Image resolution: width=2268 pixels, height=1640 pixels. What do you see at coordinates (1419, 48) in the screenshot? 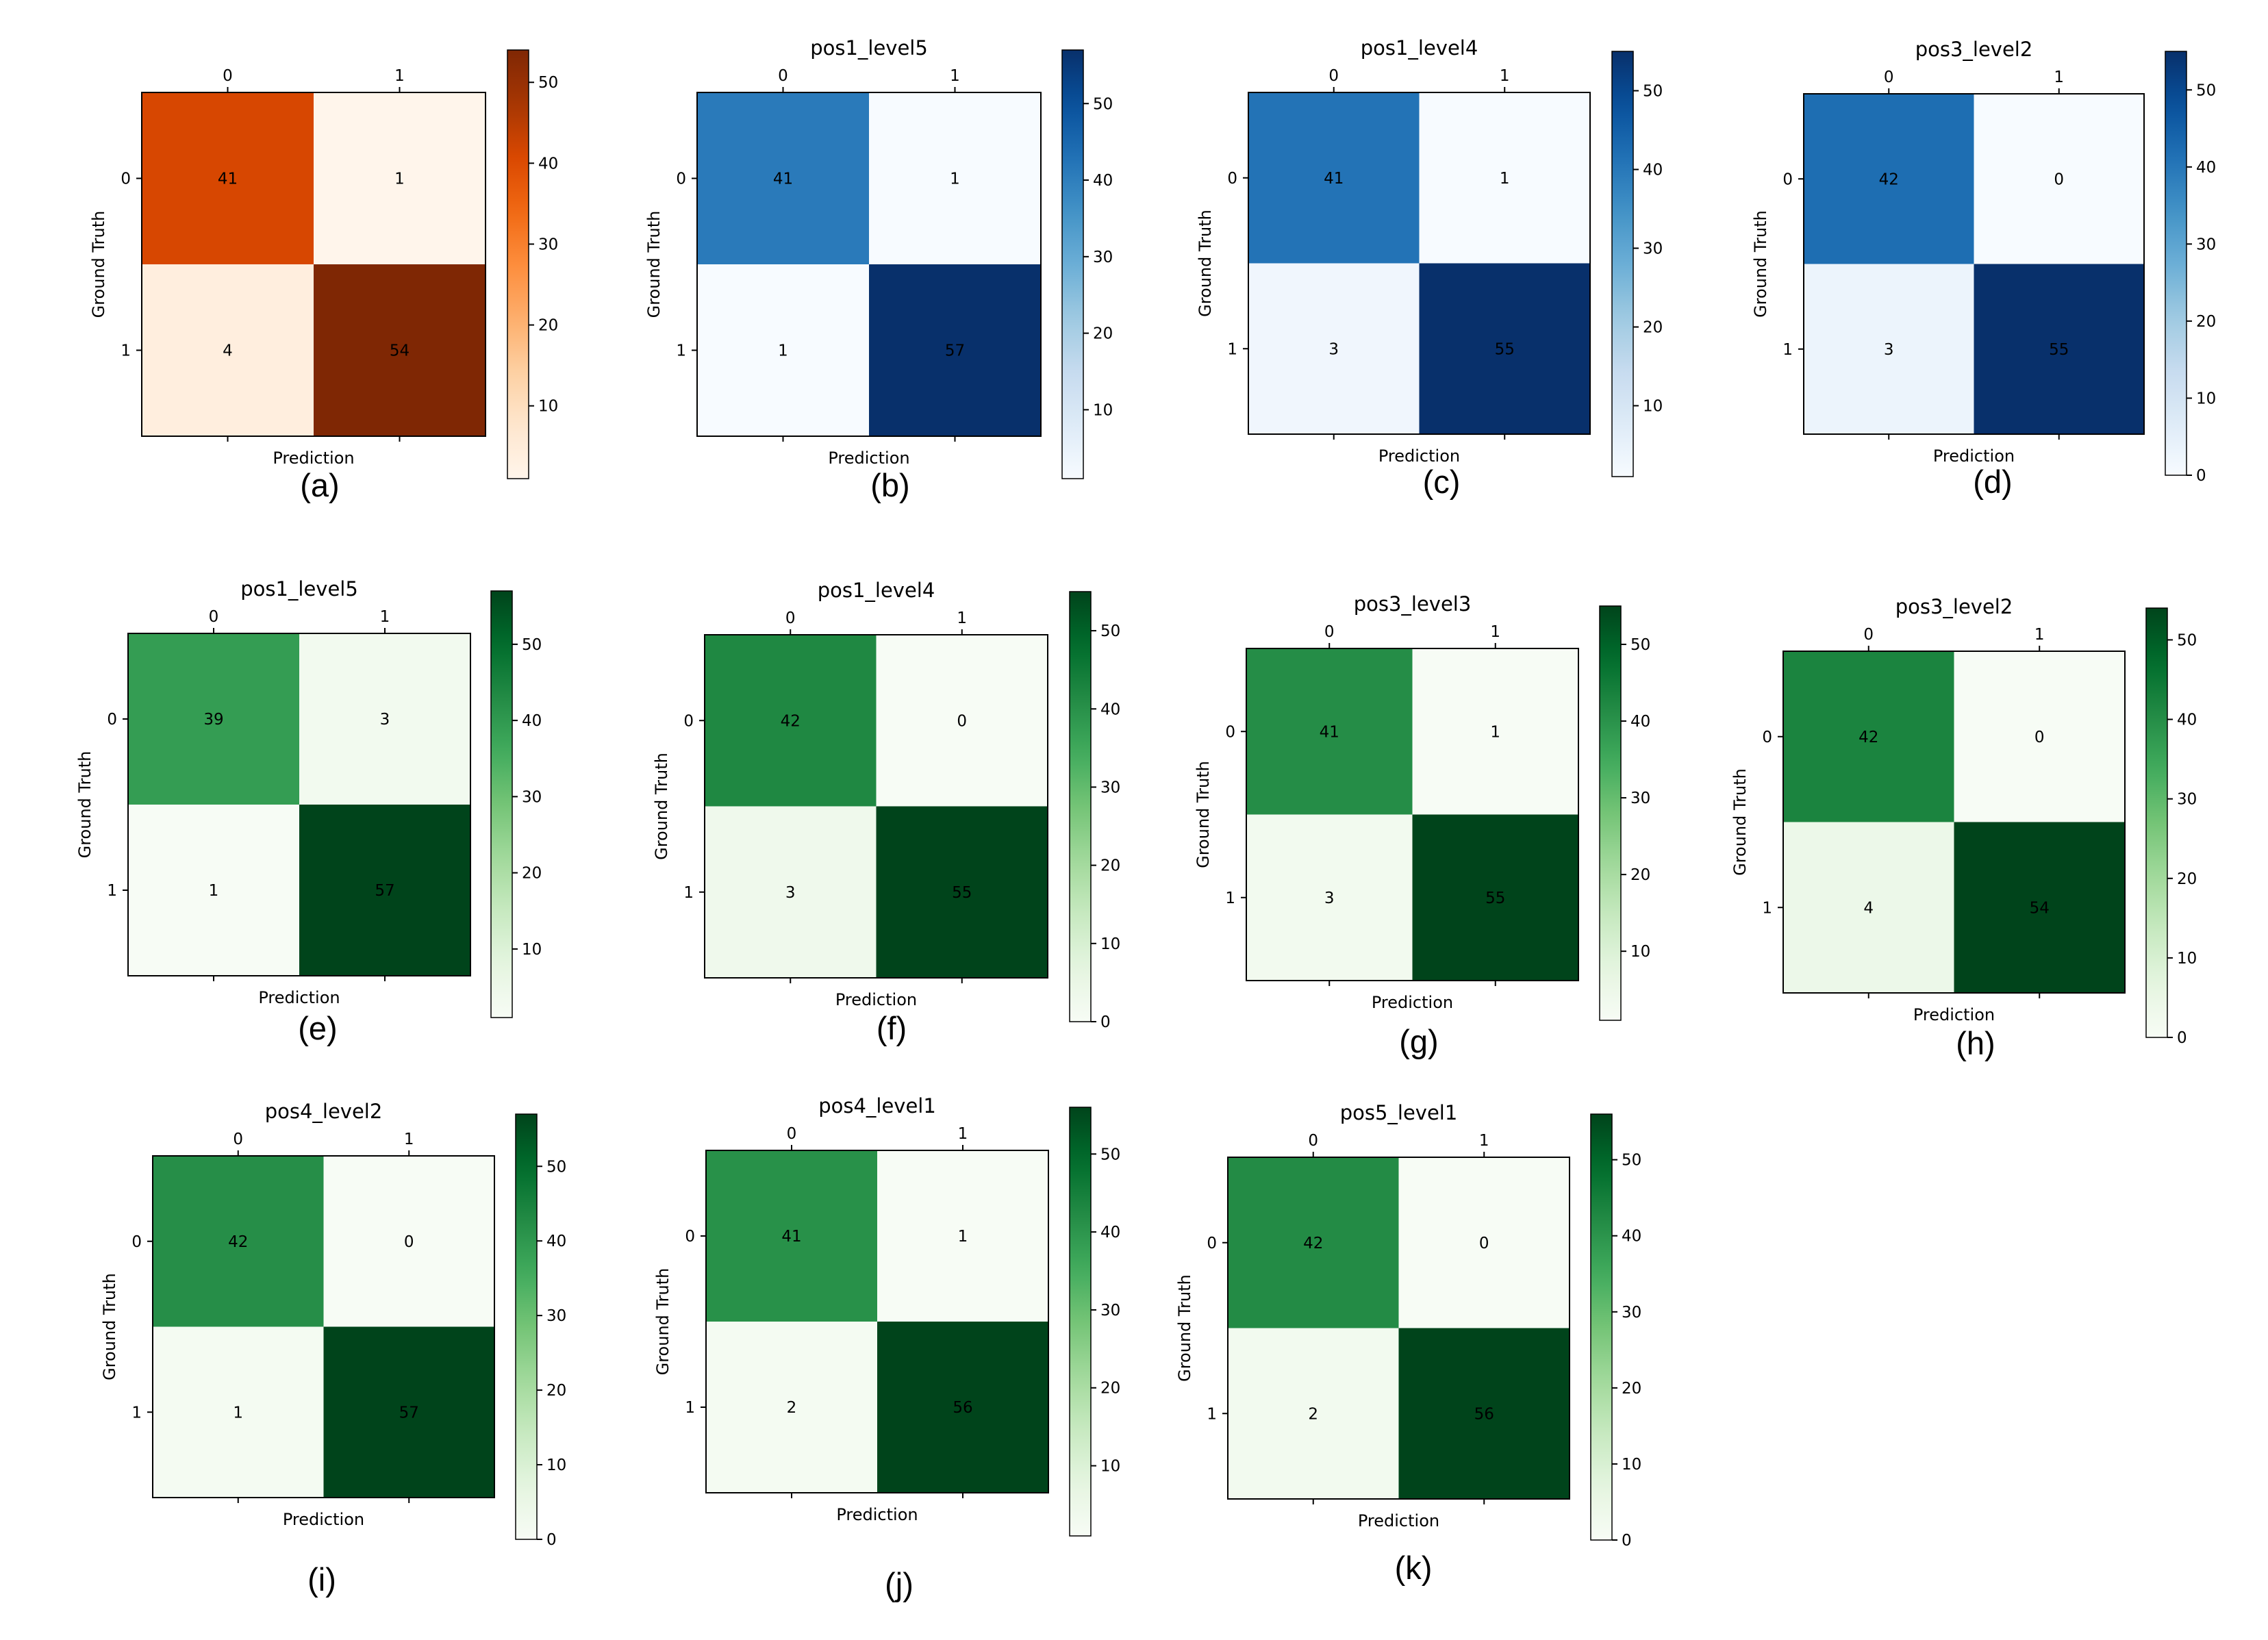
I see `panel-title: pos1_level4` at bounding box center [1419, 48].